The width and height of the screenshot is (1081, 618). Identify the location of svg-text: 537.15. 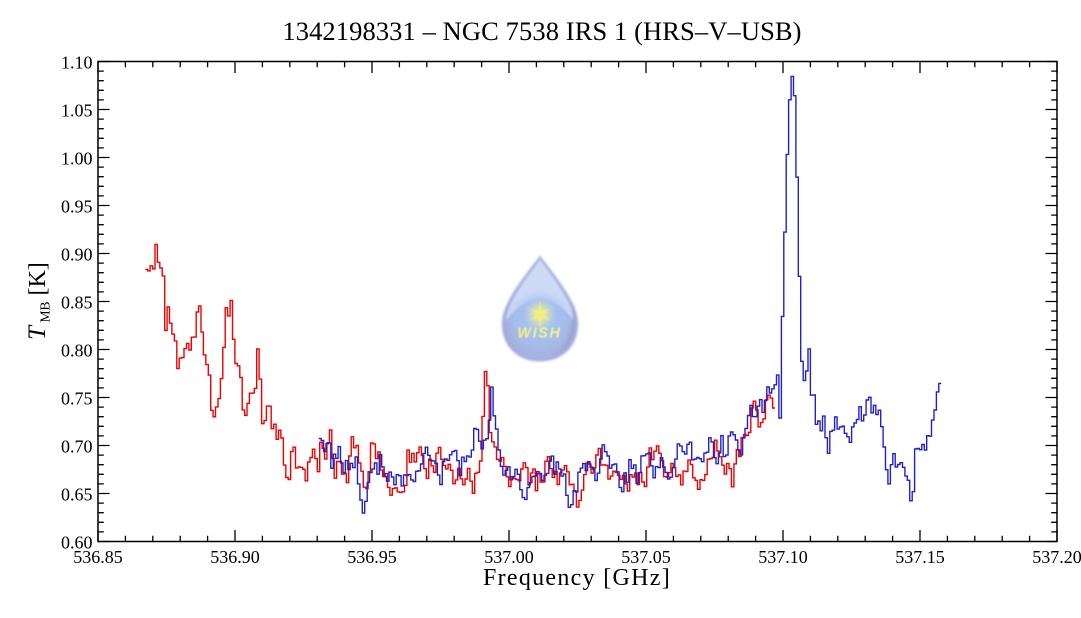
(920, 557).